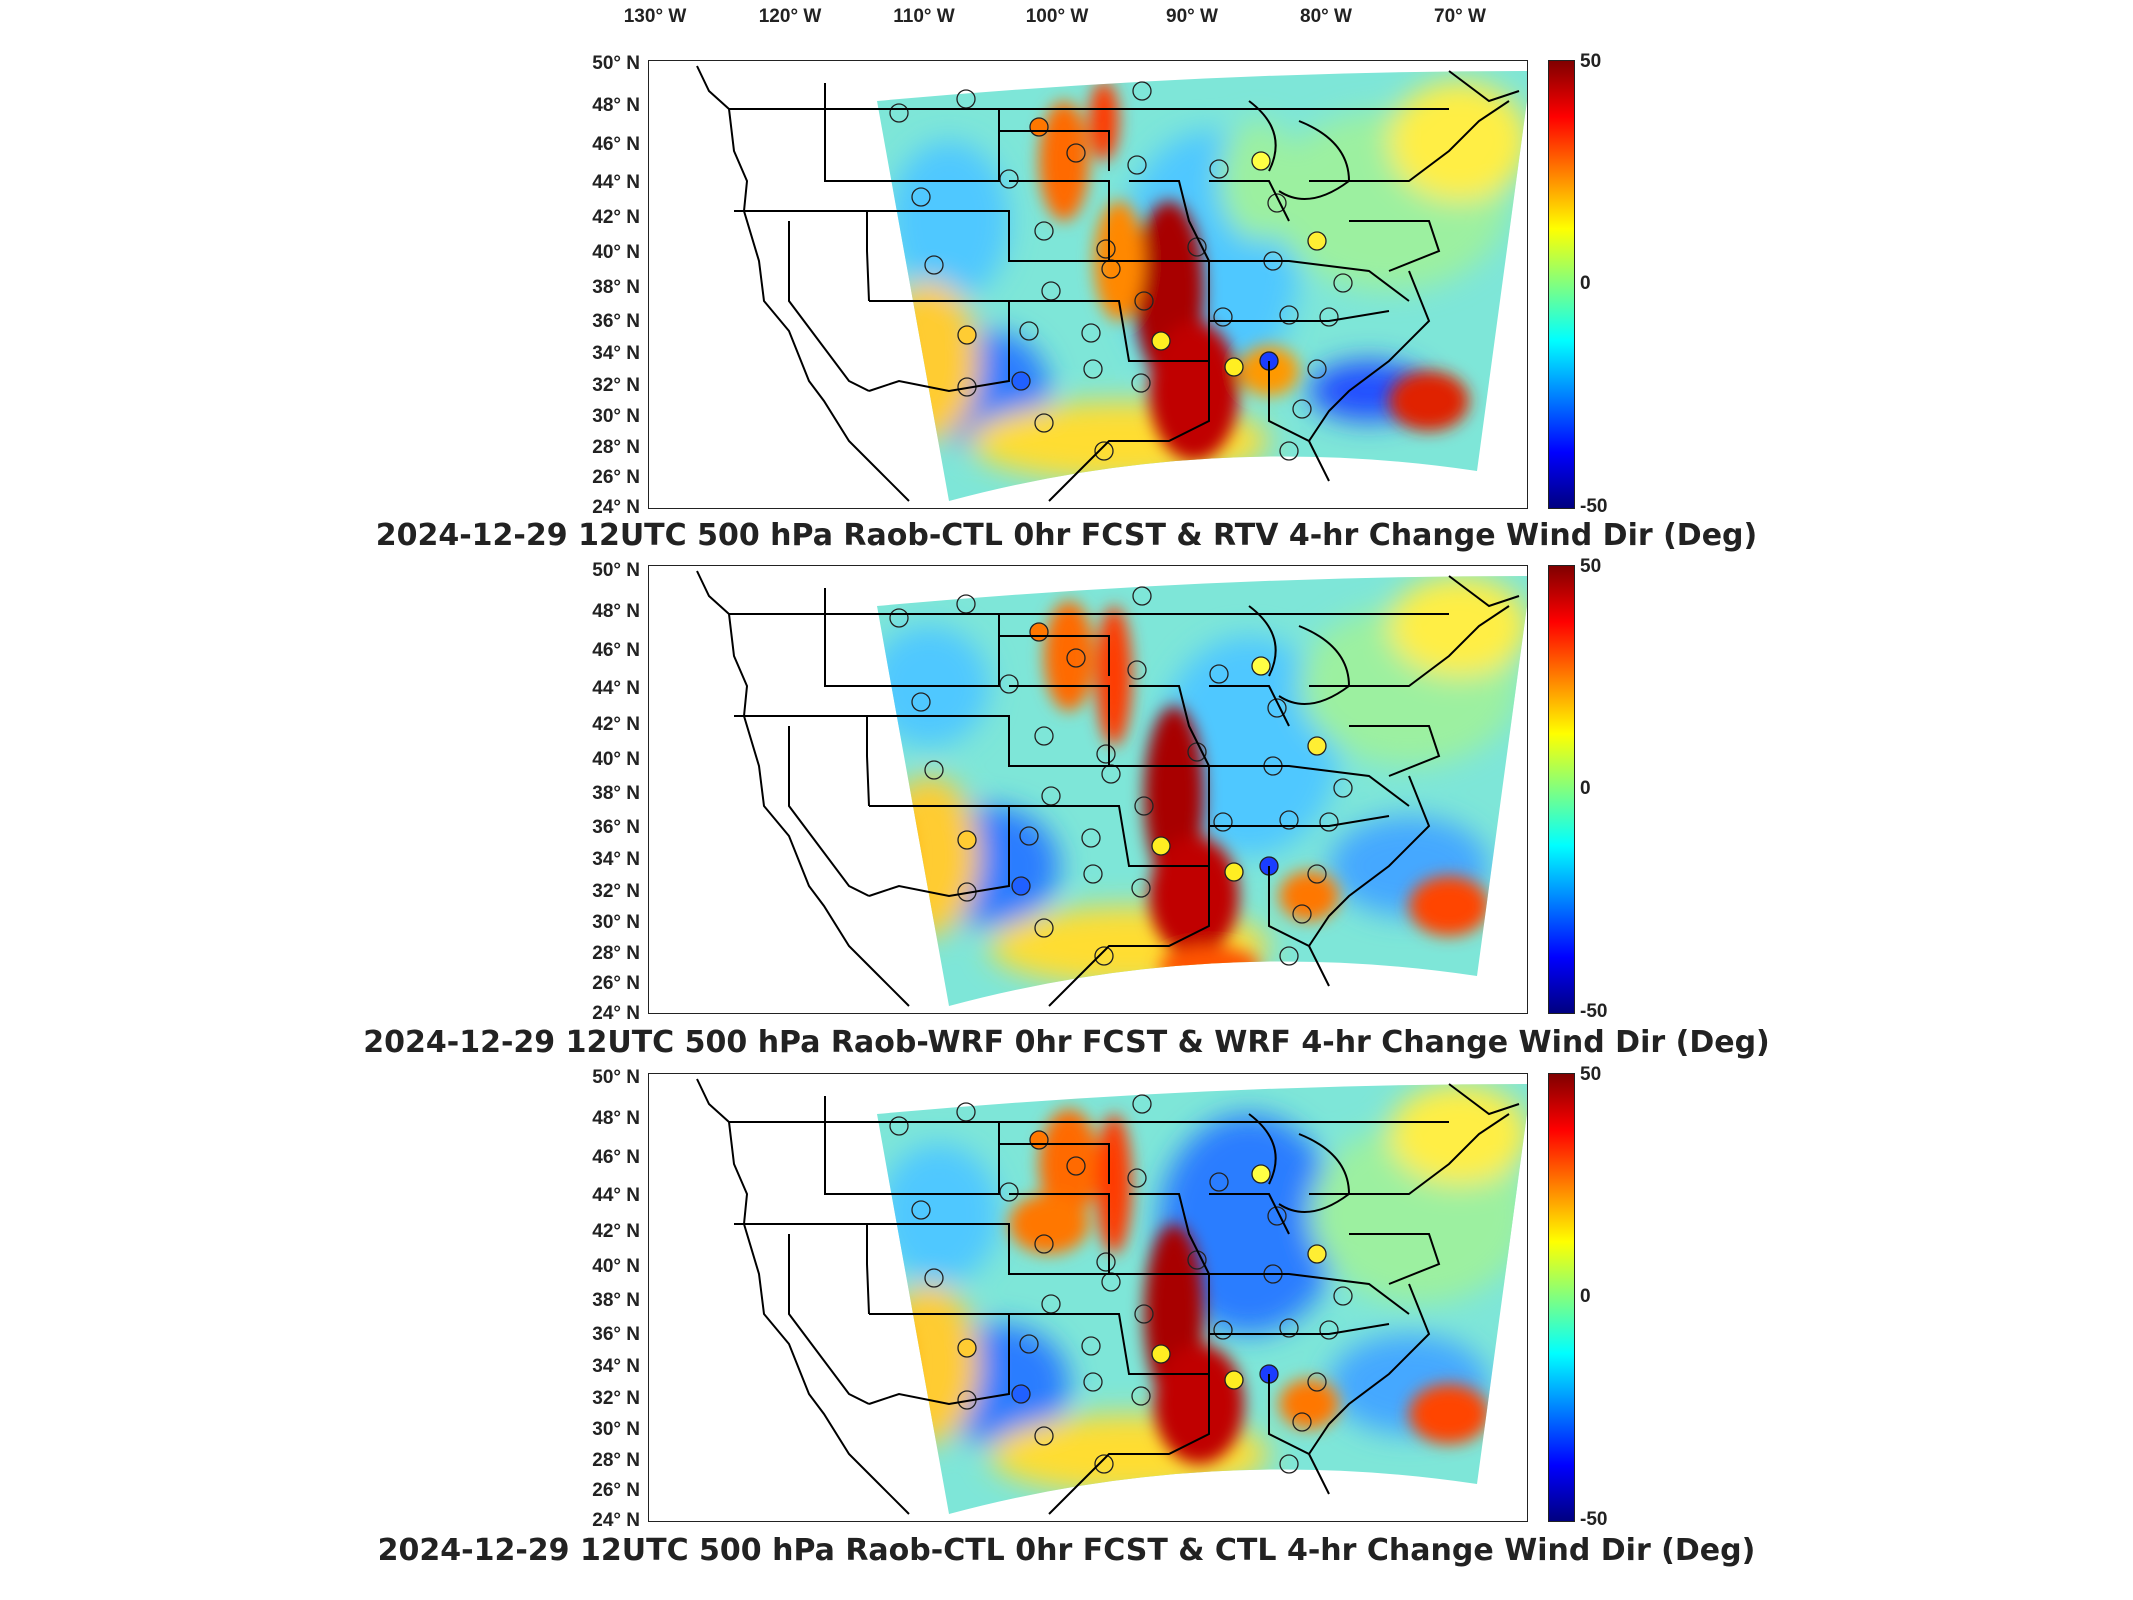  I want to click on lon-label-130w: 130° W, so click(655, 16).